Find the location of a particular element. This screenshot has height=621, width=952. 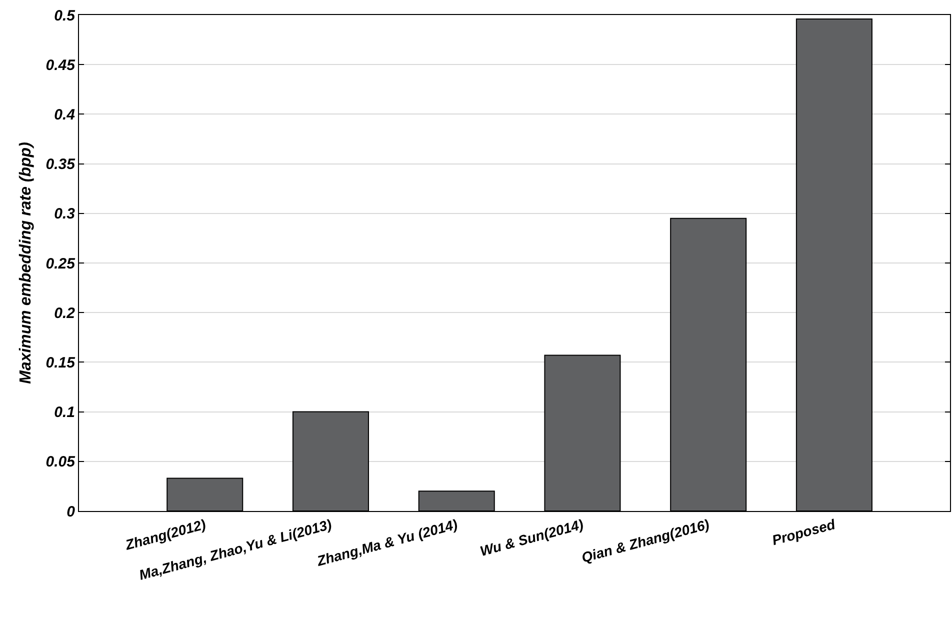

y-axis-title: Maximum embedding rate (bpp) is located at coordinates (26, 263).